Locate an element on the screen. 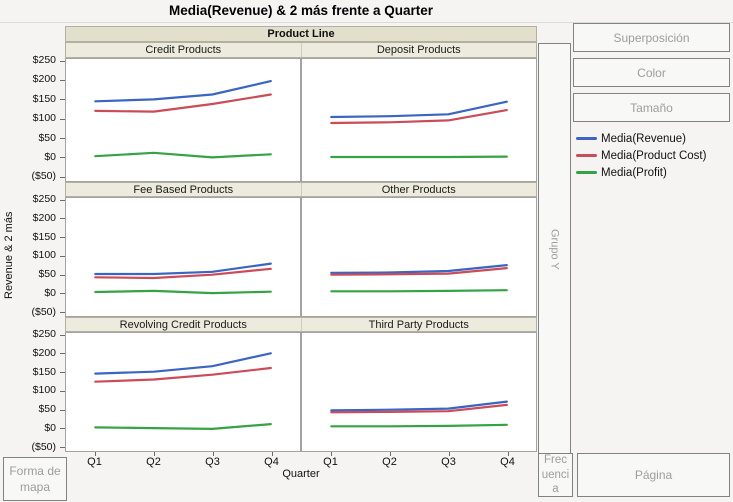 The height and width of the screenshot is (502, 733). drop-zone-overlay: Superposición is located at coordinates (651, 37).